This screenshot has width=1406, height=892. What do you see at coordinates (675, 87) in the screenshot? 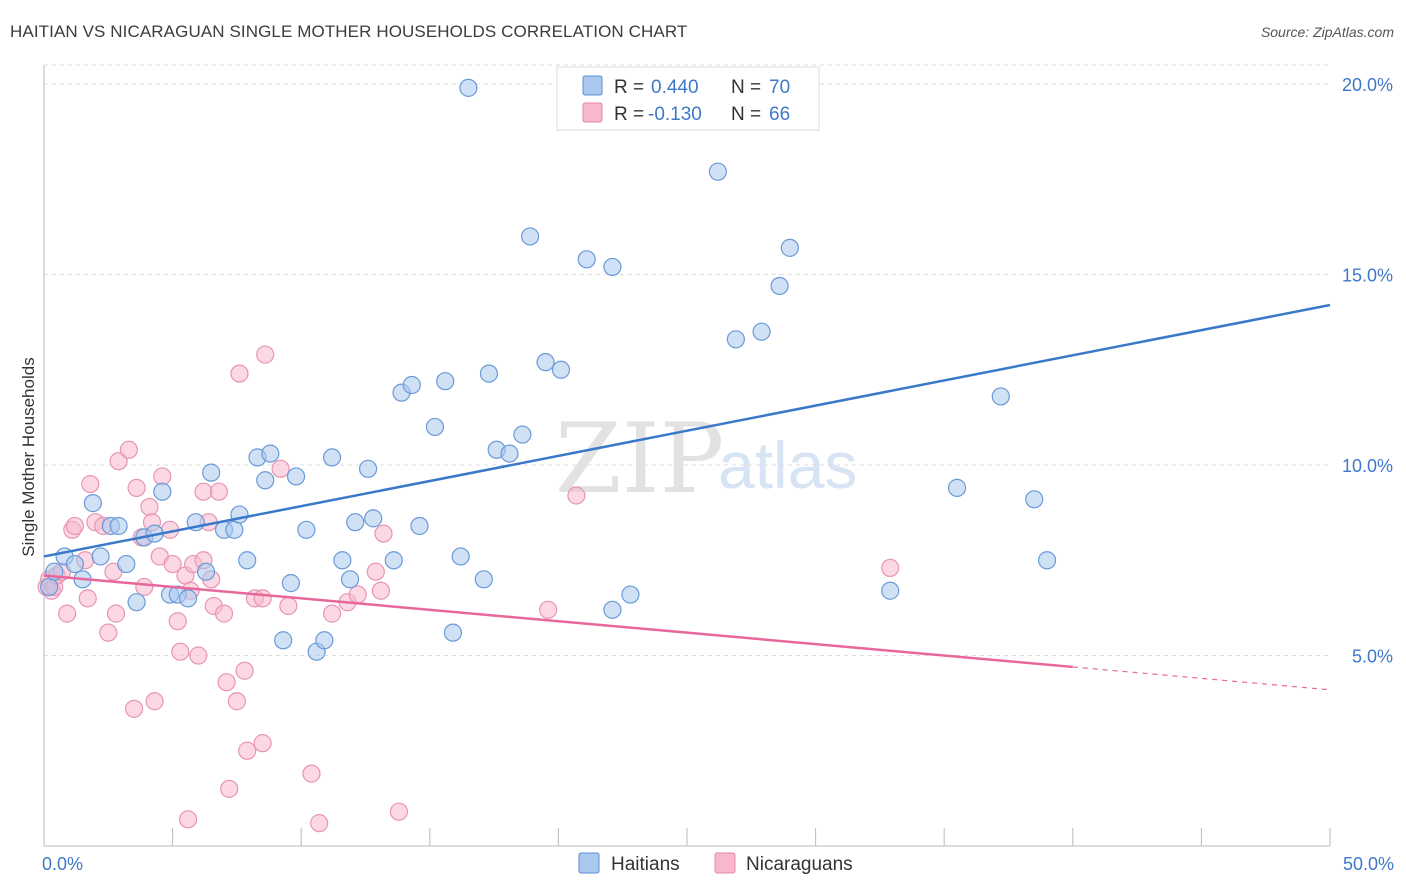
I see `legend-r-value: 0.440` at bounding box center [675, 87].